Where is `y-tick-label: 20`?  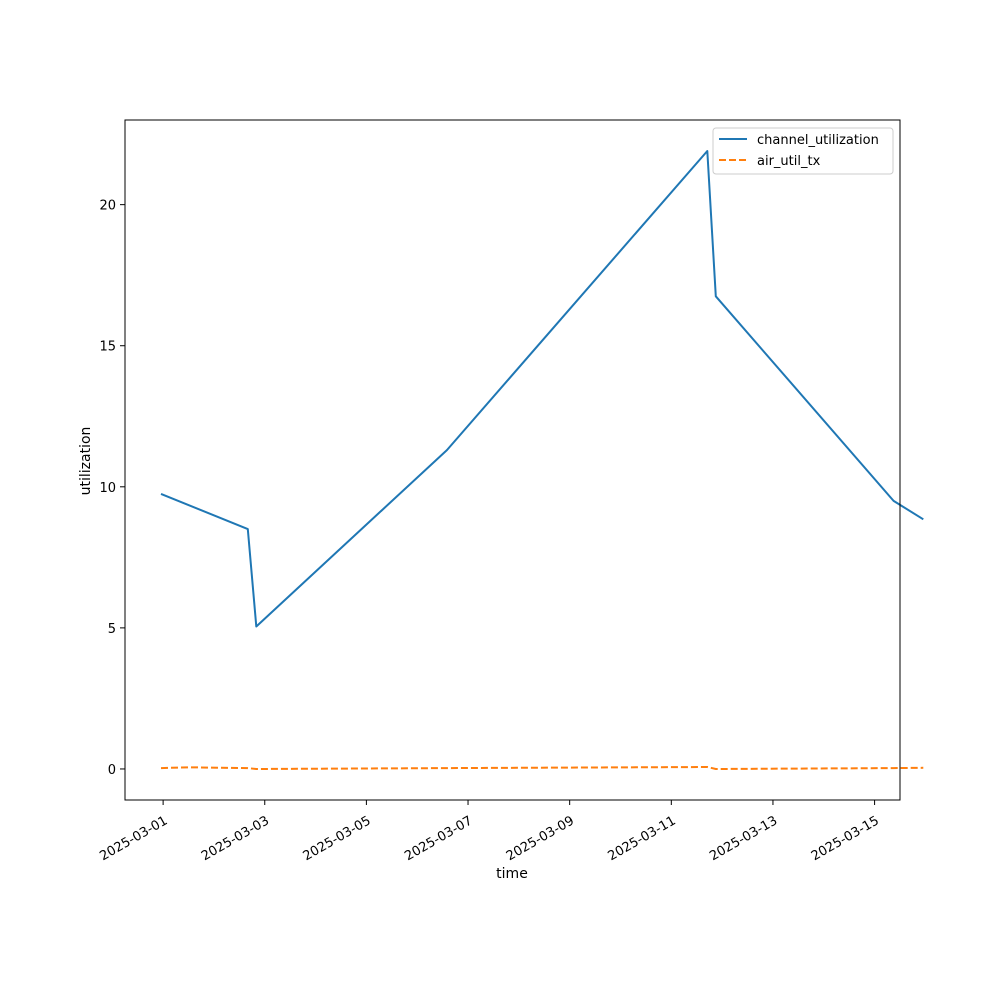 y-tick-label: 20 is located at coordinates (107, 206).